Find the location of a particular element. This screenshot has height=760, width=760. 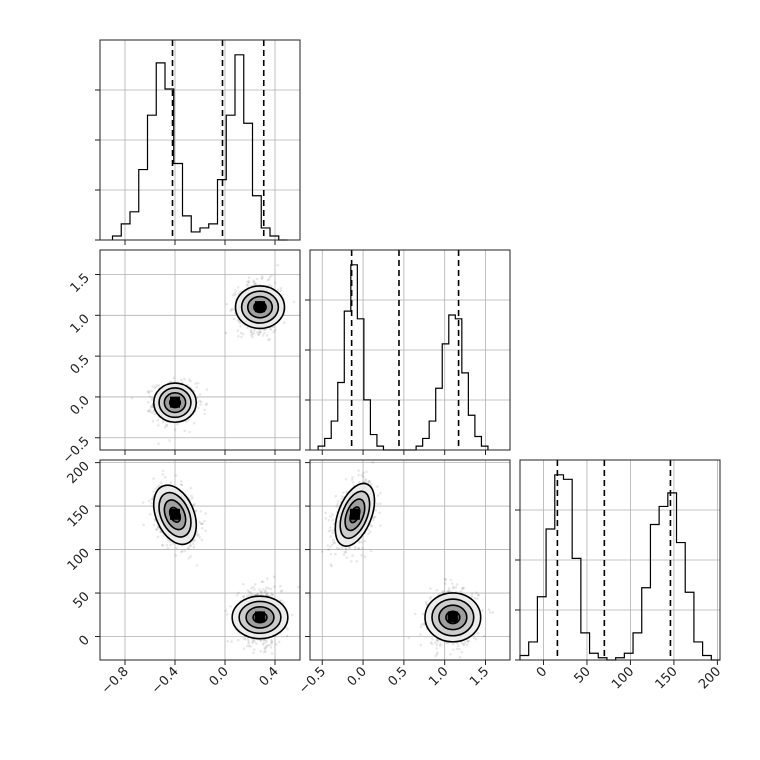

x-tick-label: 0.0 is located at coordinates (357, 676).